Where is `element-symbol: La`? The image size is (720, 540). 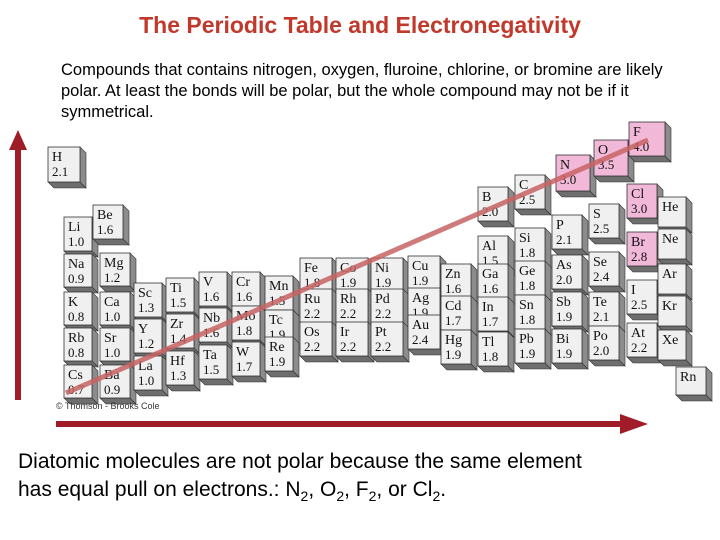 element-symbol: La is located at coordinates (146, 366).